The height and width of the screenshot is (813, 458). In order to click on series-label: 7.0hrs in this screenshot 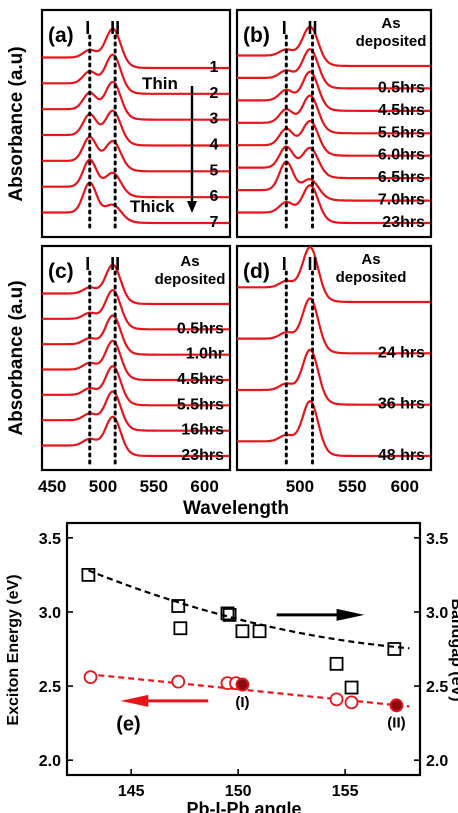, I will do `click(401, 200)`.